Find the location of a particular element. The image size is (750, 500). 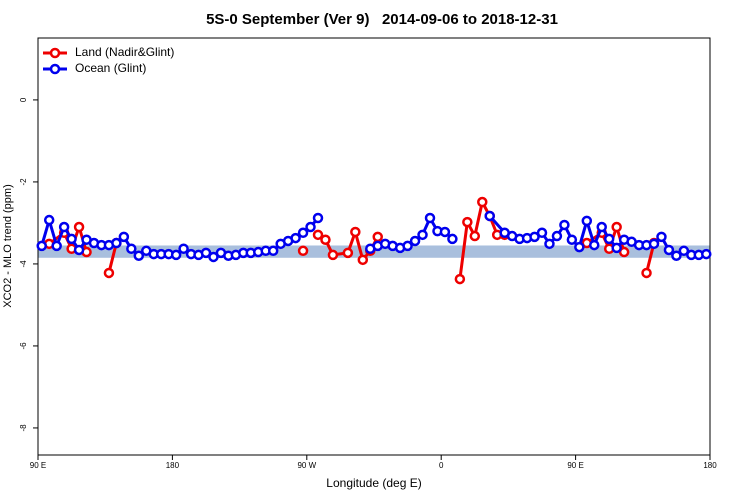

legend-label: Ocean (Glint) is located at coordinates (110, 68).